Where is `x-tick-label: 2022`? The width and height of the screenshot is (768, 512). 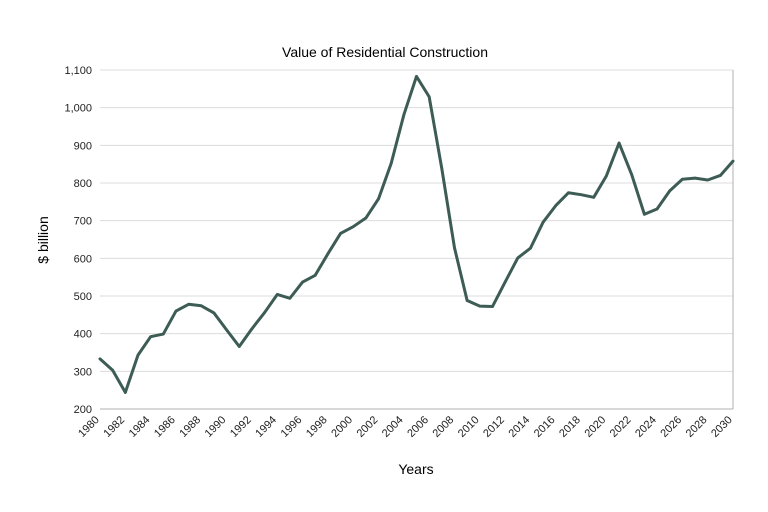
x-tick-label: 2022 is located at coordinates (621, 427).